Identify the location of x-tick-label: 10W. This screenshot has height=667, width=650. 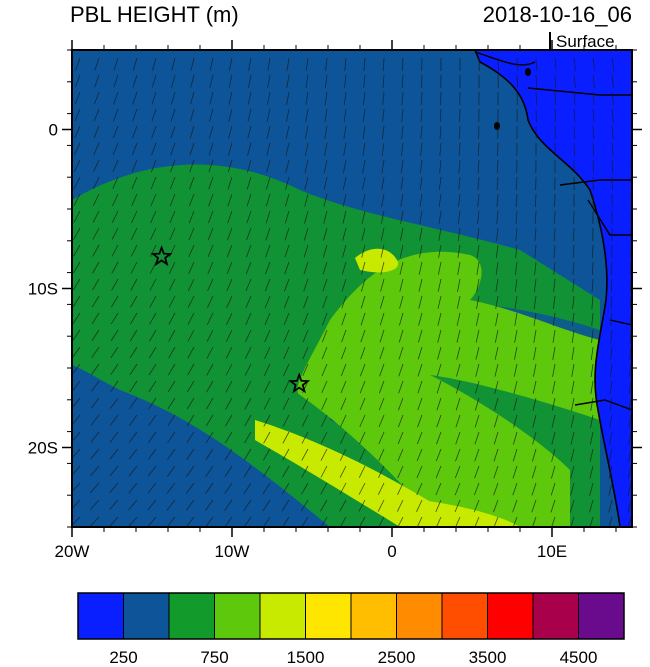
(232, 551).